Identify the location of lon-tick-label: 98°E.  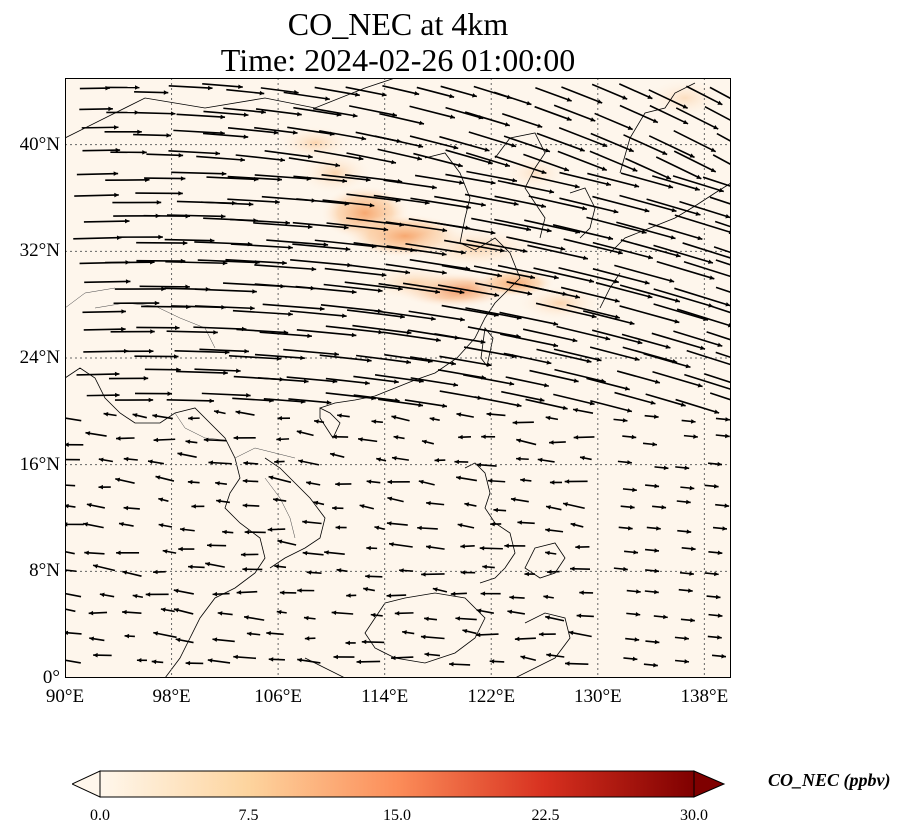
(171, 696).